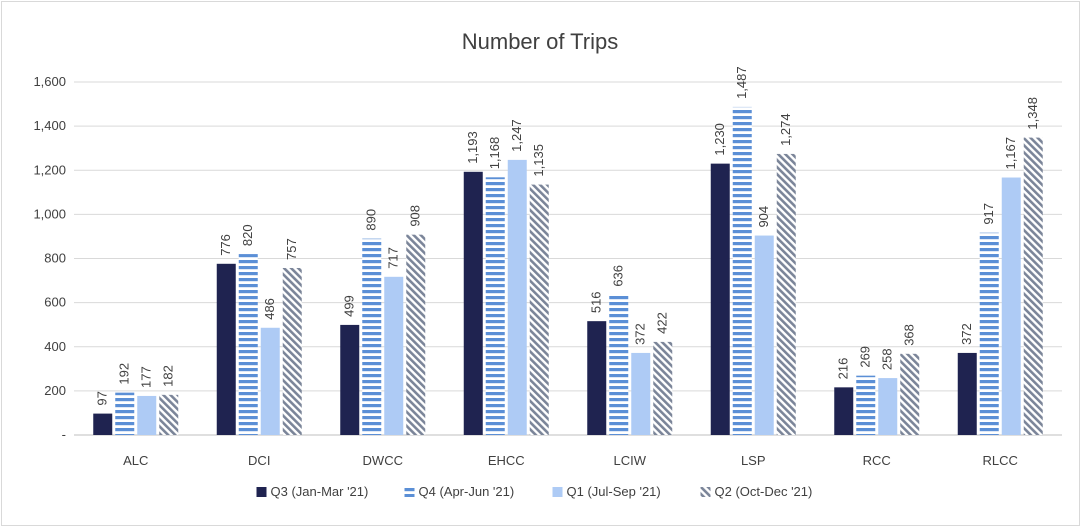 This screenshot has height=529, width=1083. Describe the element at coordinates (764, 491) in the screenshot. I see `legend-label: Q2 (Oct-Dec '21)` at that location.